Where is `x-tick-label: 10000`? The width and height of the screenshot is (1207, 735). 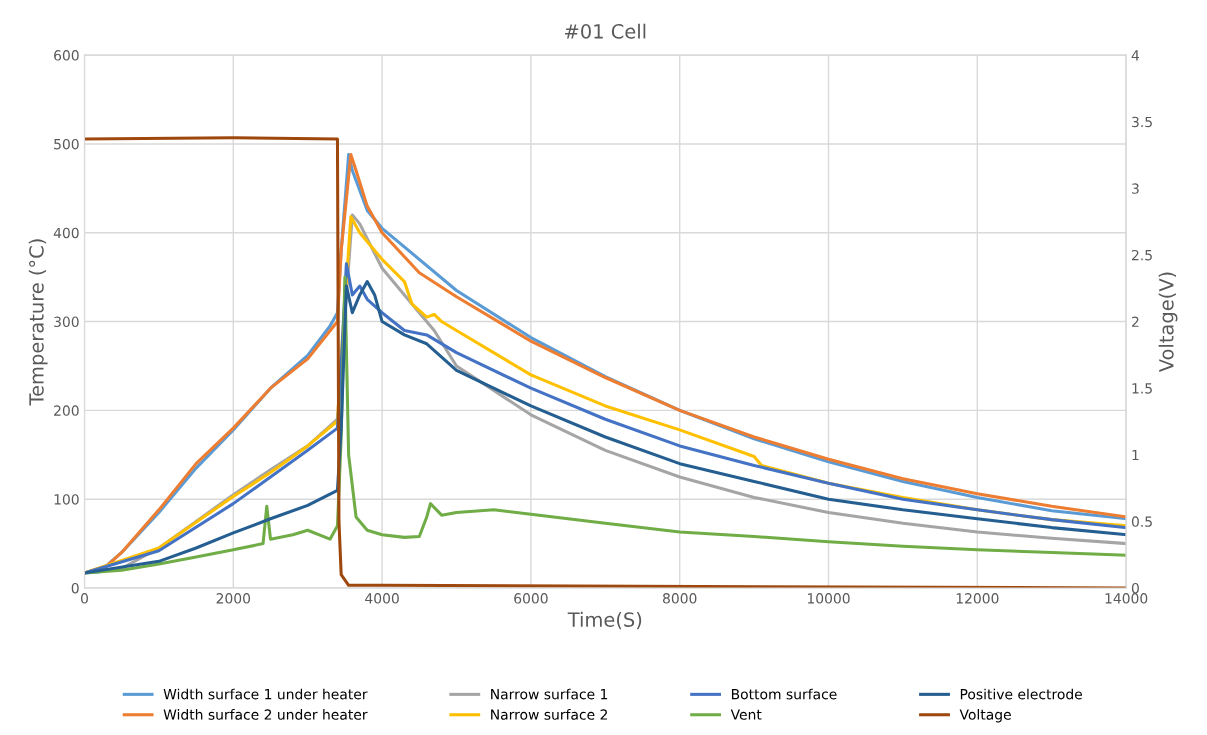
x-tick-label: 10000 is located at coordinates (828, 598).